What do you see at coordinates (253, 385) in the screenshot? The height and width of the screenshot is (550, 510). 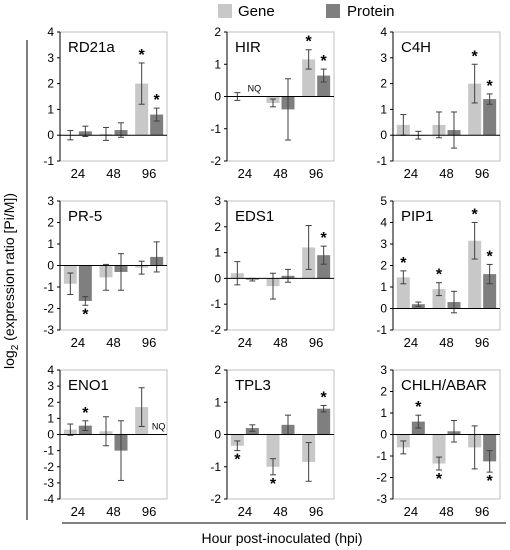 I see `panel-title: TPL3` at bounding box center [253, 385].